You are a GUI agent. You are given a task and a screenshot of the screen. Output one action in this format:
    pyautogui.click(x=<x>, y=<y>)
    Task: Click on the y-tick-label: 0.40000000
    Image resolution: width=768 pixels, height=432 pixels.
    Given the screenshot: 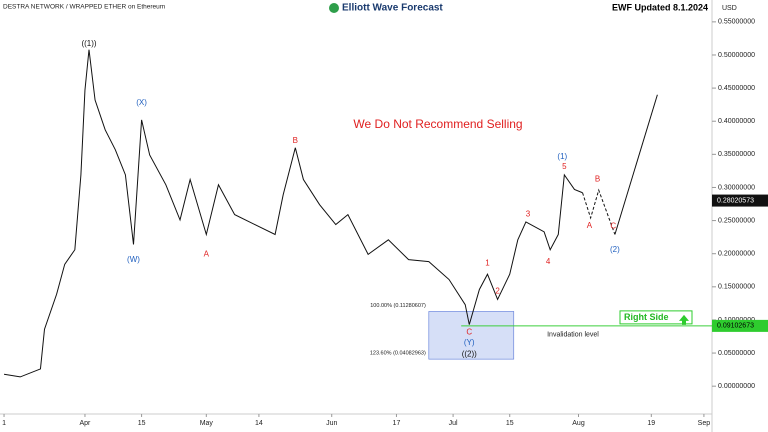 What is the action you would take?
    pyautogui.click(x=736, y=121)
    